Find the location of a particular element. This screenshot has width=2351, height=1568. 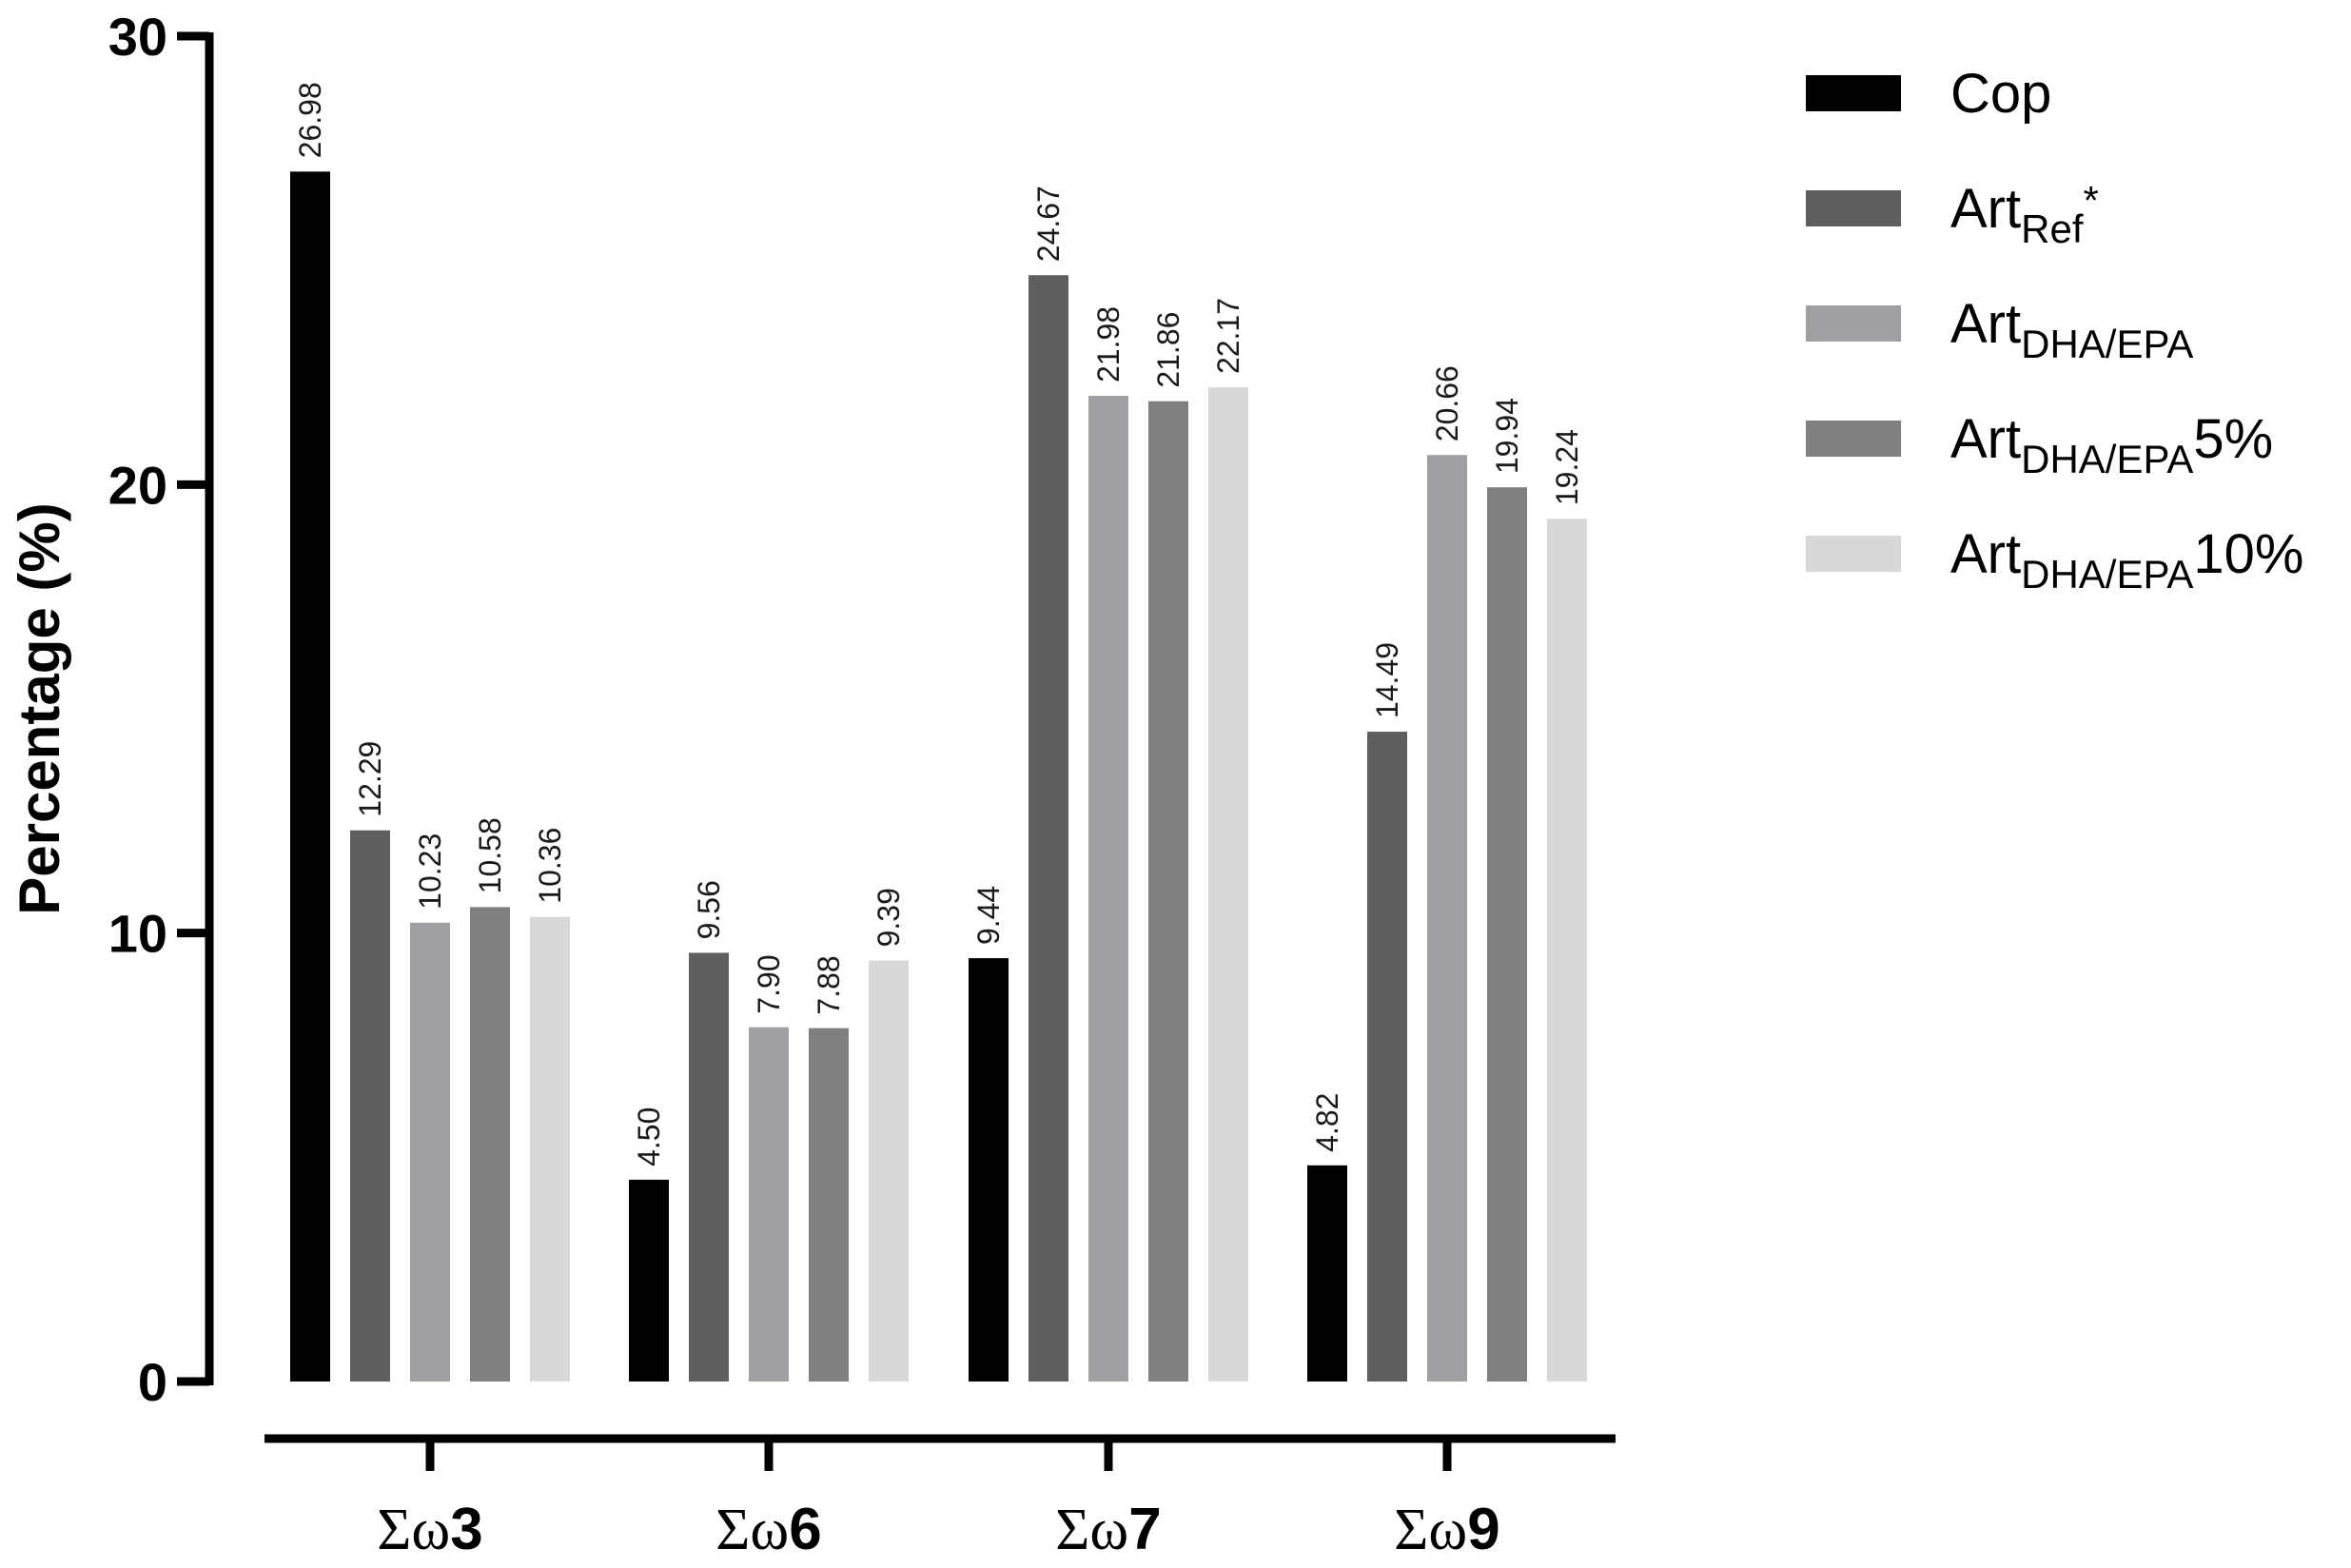

x-tick-label: Σω6 is located at coordinates (768, 1529).